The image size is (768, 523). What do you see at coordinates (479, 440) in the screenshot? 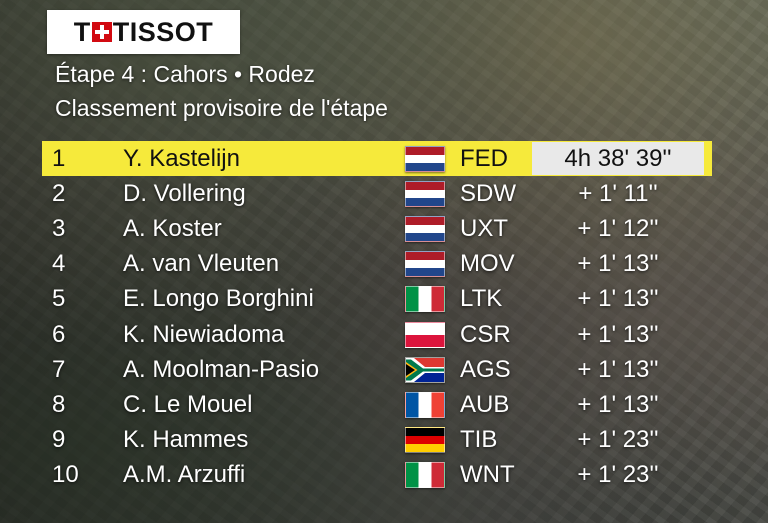
I see `team-code: TIB` at bounding box center [479, 440].